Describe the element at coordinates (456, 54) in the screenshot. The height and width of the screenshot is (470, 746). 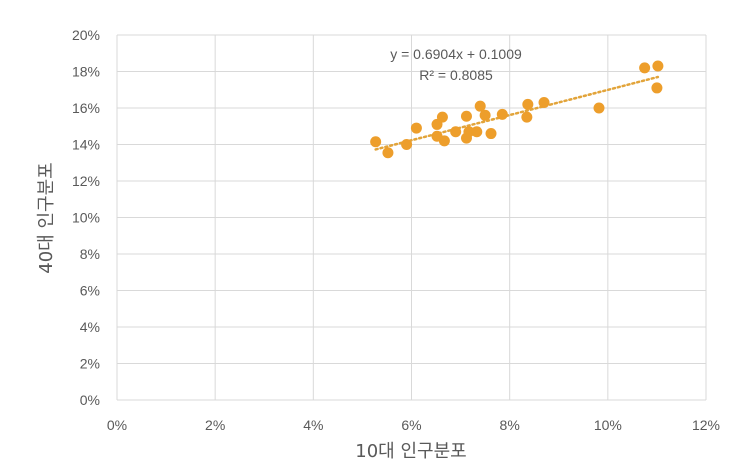
I see `trendline-equation: y = 0.6904x + 0.1009` at that location.